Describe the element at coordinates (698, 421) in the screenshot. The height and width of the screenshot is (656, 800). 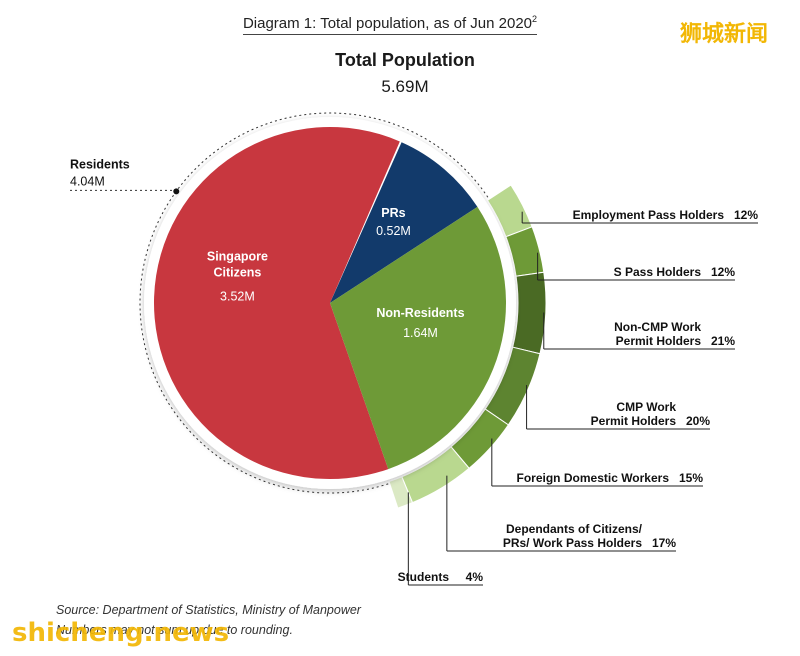
I see `breakdown-percent: 20%` at that location.